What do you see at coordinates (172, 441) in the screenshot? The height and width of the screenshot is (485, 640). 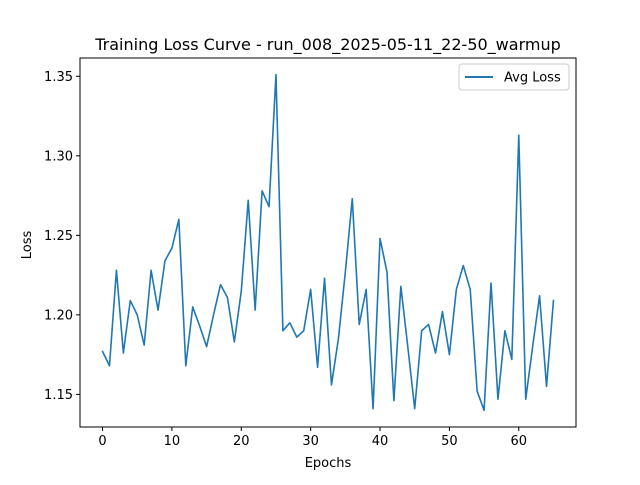 I see `x-tick-label-10: 10` at bounding box center [172, 441].